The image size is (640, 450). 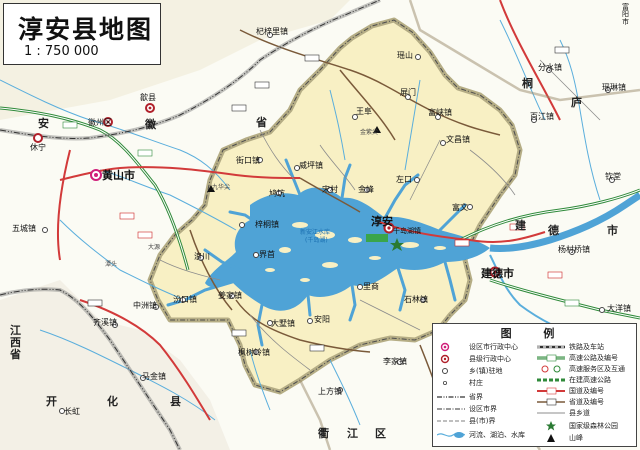 What do you see at coordinates (625, 14) in the screenshot?
I see `place-label: 富阳市` at bounding box center [625, 14].